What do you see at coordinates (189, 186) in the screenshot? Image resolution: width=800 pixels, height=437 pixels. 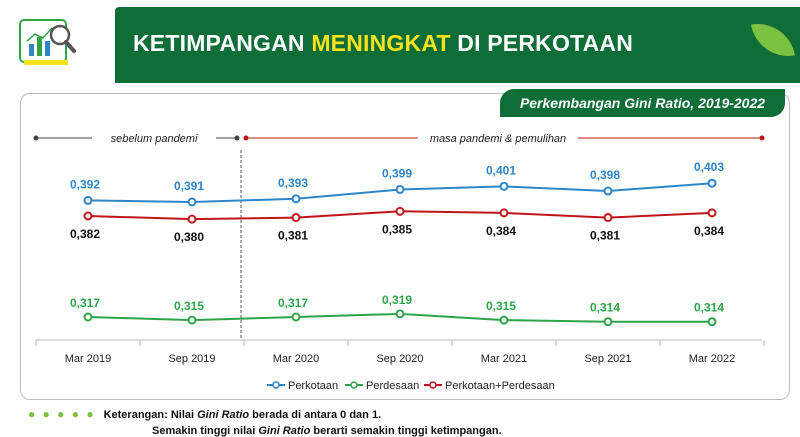 I see `data-label: 0,391` at bounding box center [189, 186].